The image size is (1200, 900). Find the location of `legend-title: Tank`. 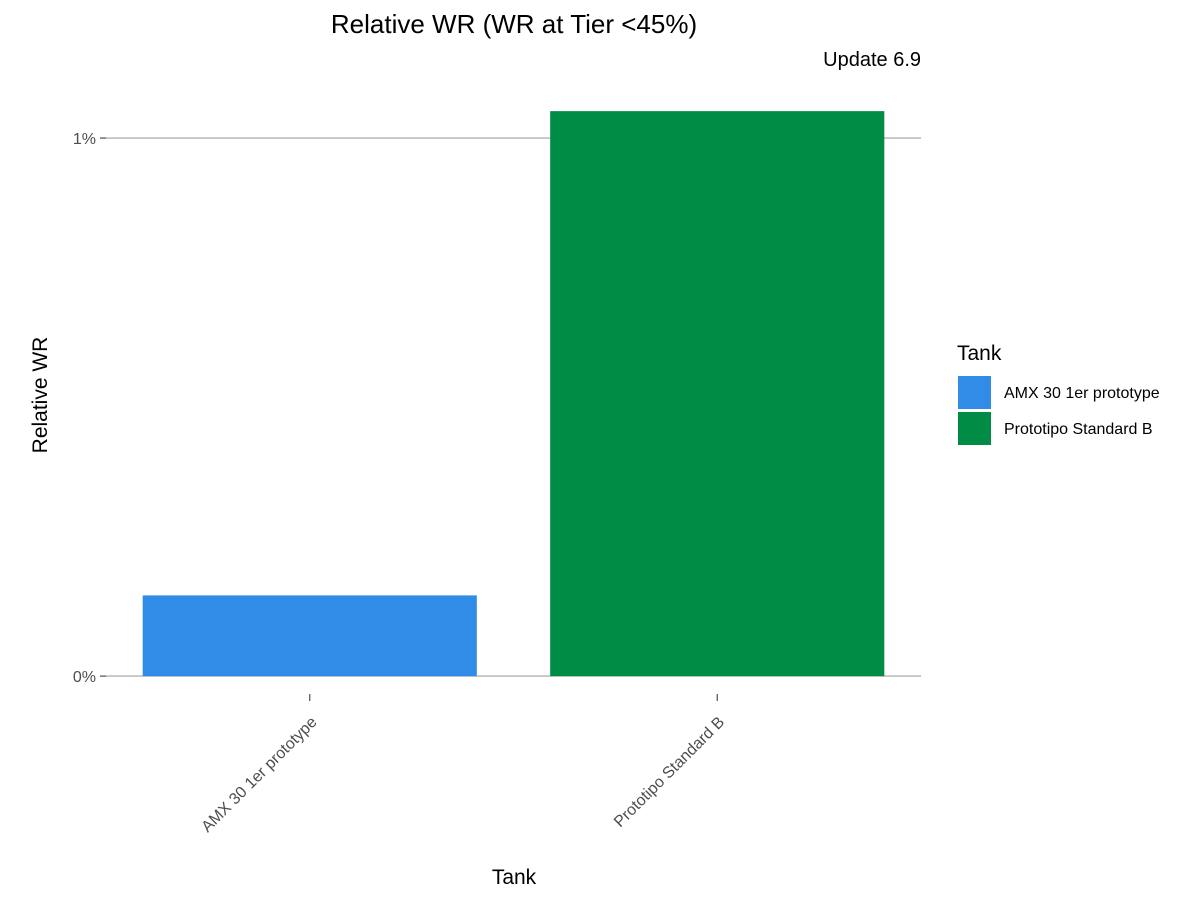

legend-title: Tank is located at coordinates (979, 353).